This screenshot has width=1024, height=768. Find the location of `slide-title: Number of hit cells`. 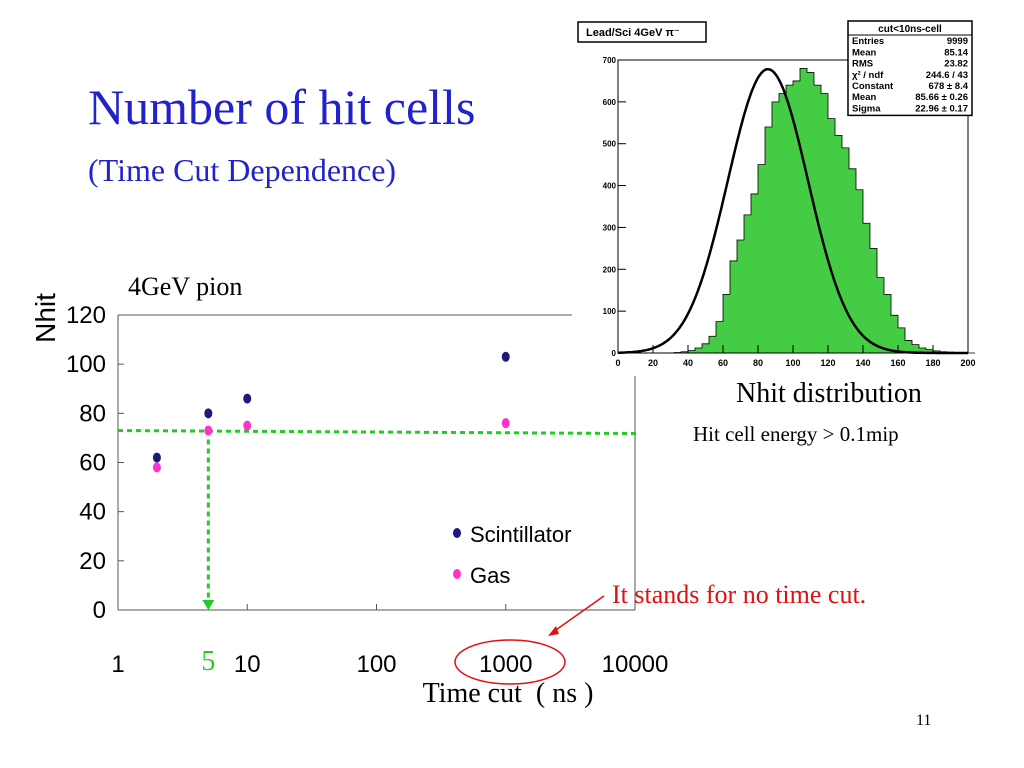

slide-title: Number of hit cells is located at coordinates (282, 107).